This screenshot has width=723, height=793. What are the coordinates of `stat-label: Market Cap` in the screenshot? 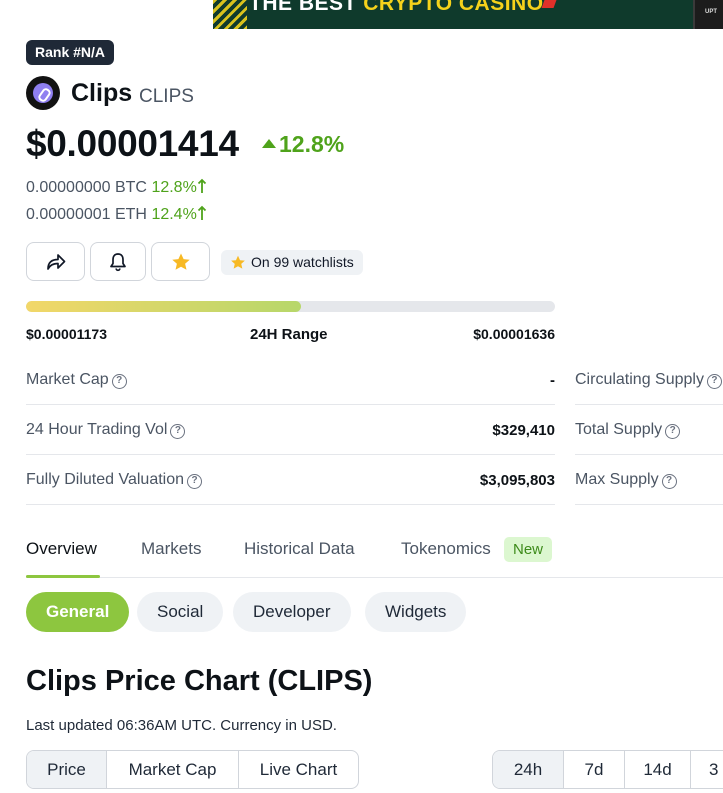 It's located at (67, 379).